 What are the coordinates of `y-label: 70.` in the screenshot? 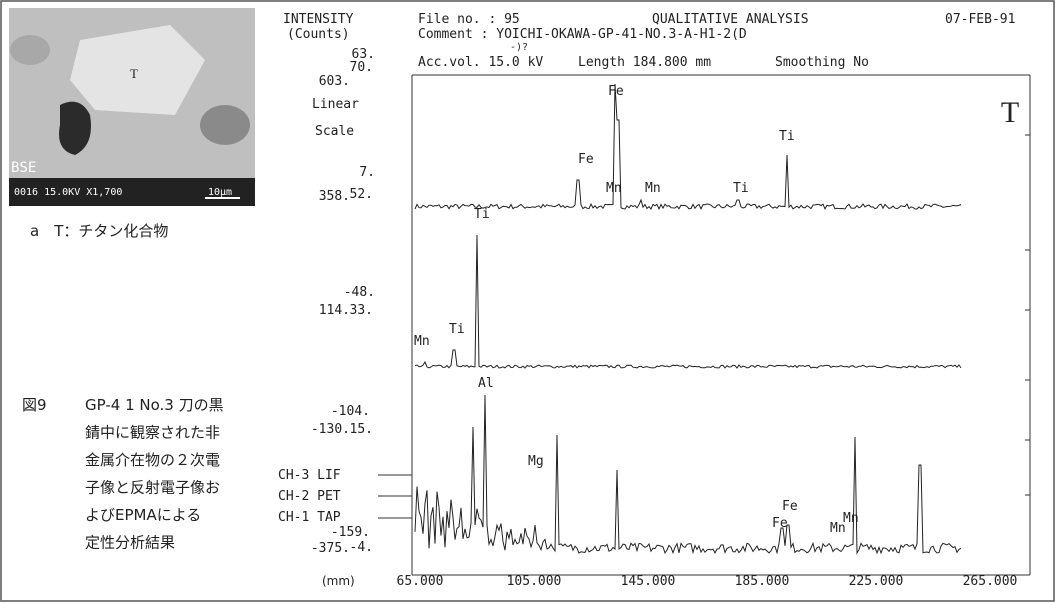 It's located at (361, 67).